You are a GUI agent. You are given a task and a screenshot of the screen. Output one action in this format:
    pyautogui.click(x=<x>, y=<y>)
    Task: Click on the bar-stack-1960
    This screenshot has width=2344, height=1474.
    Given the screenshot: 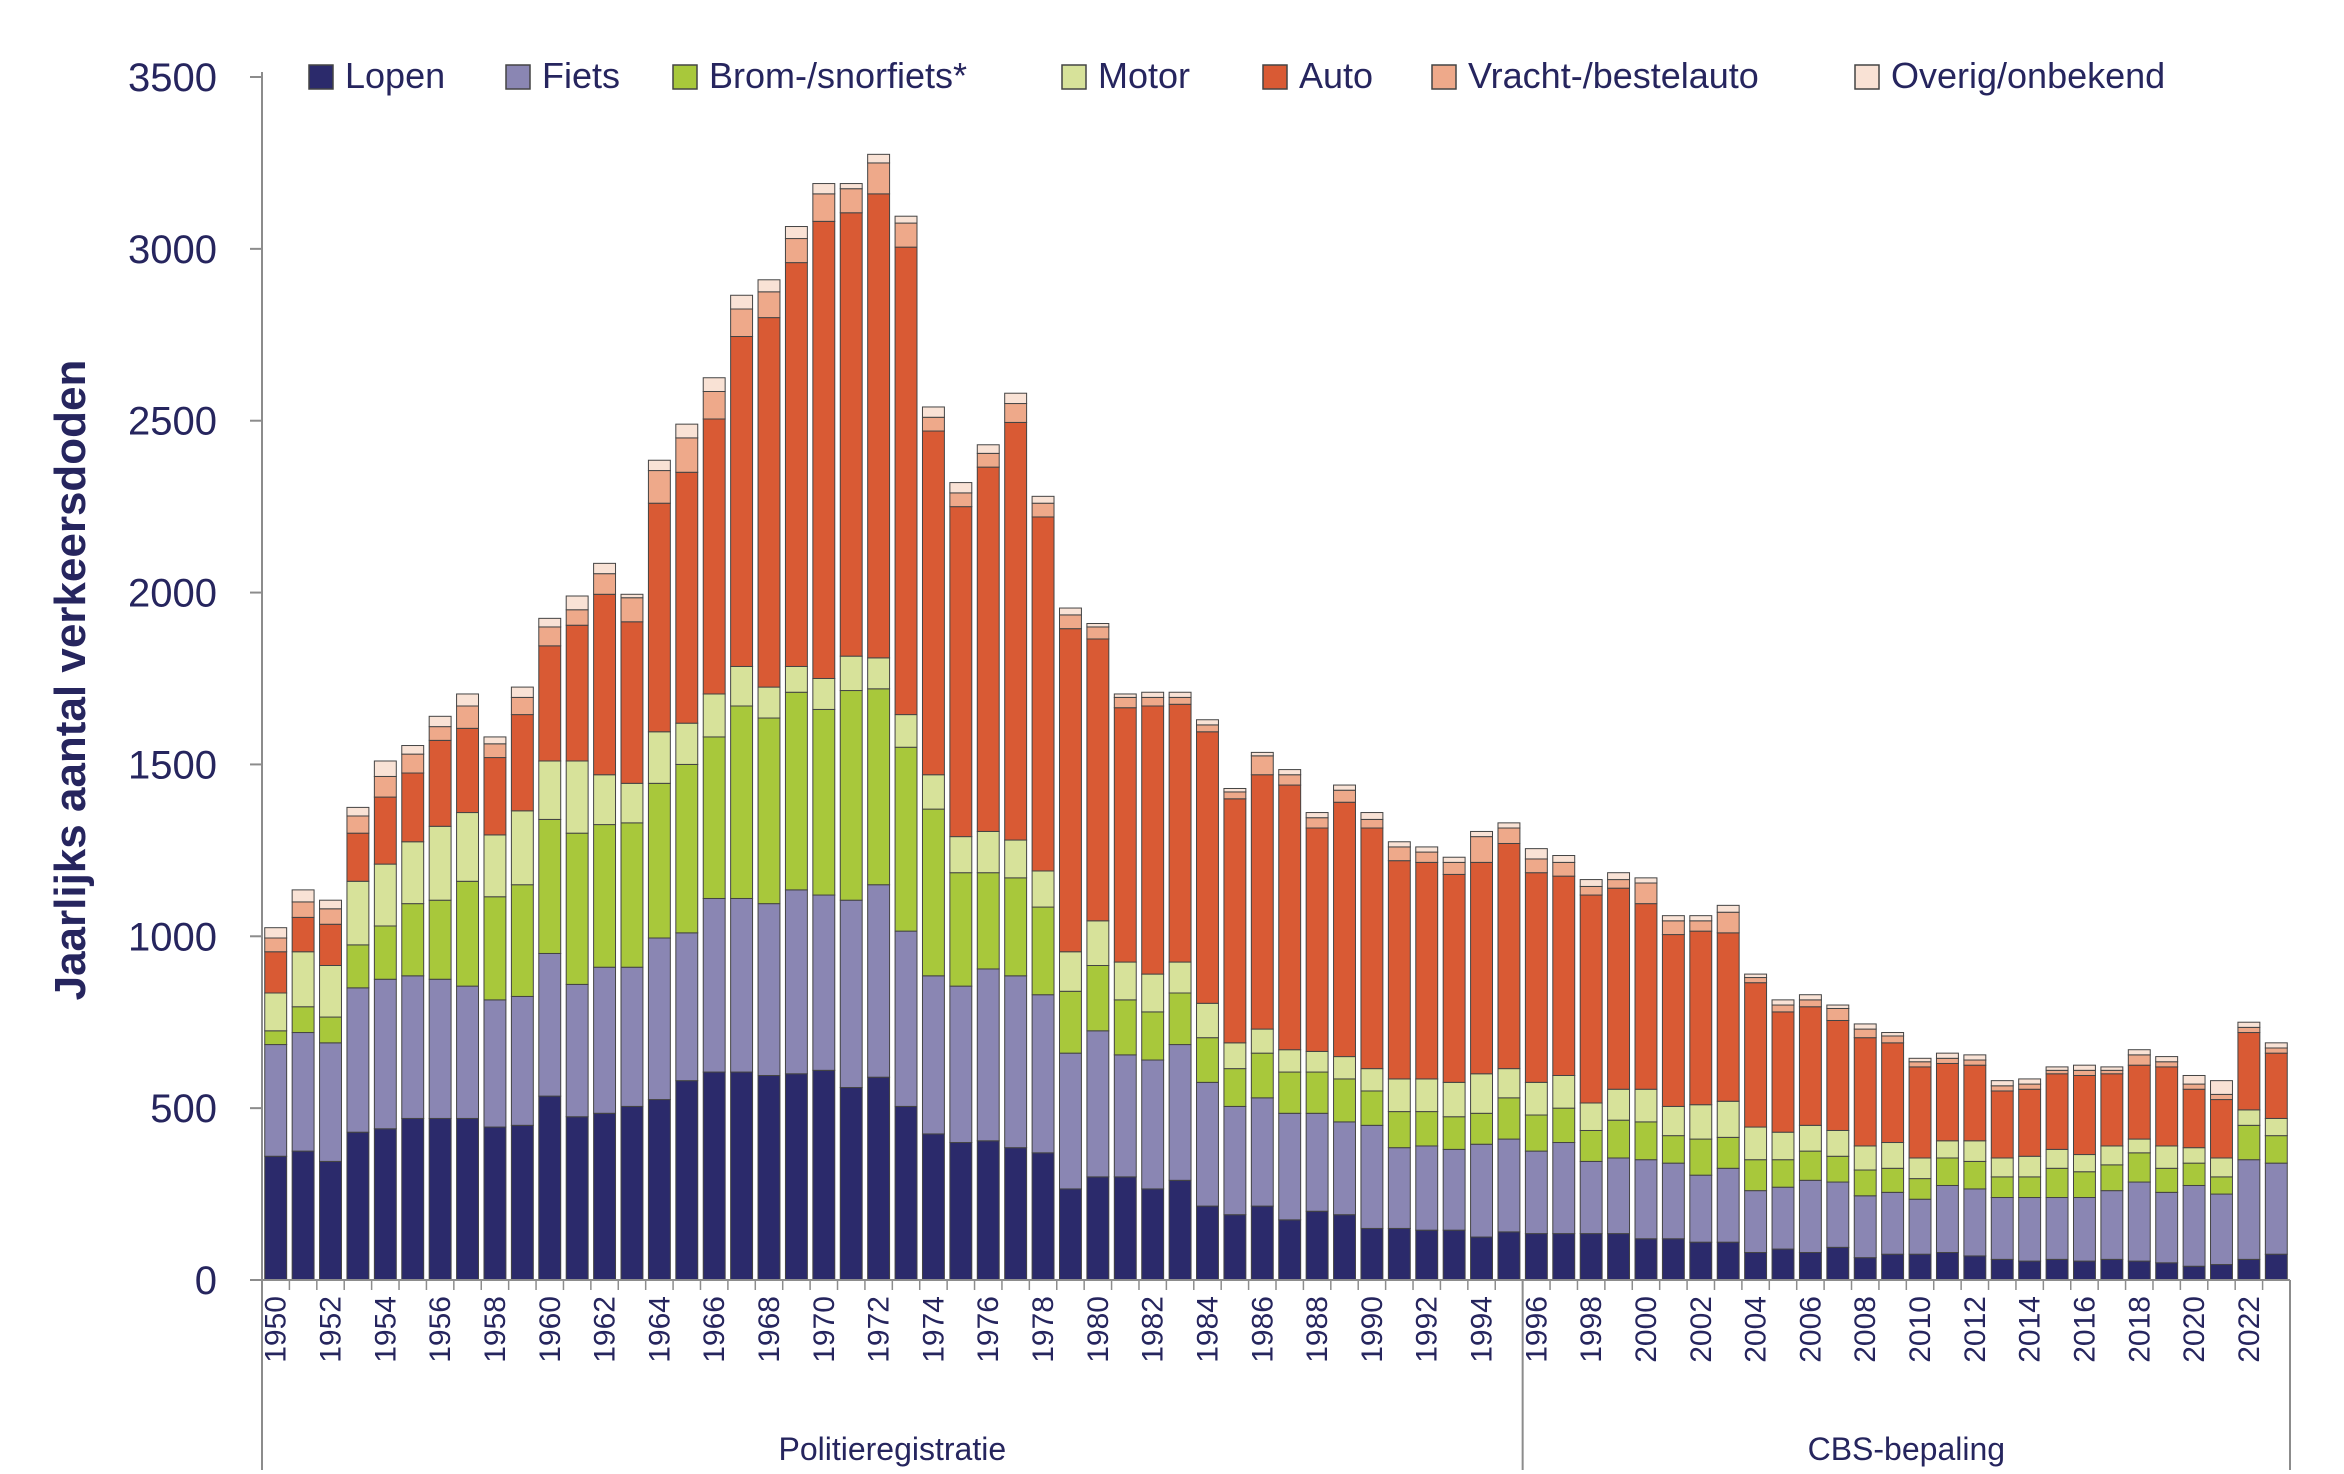 What is the action you would take?
    pyautogui.click(x=550, y=949)
    